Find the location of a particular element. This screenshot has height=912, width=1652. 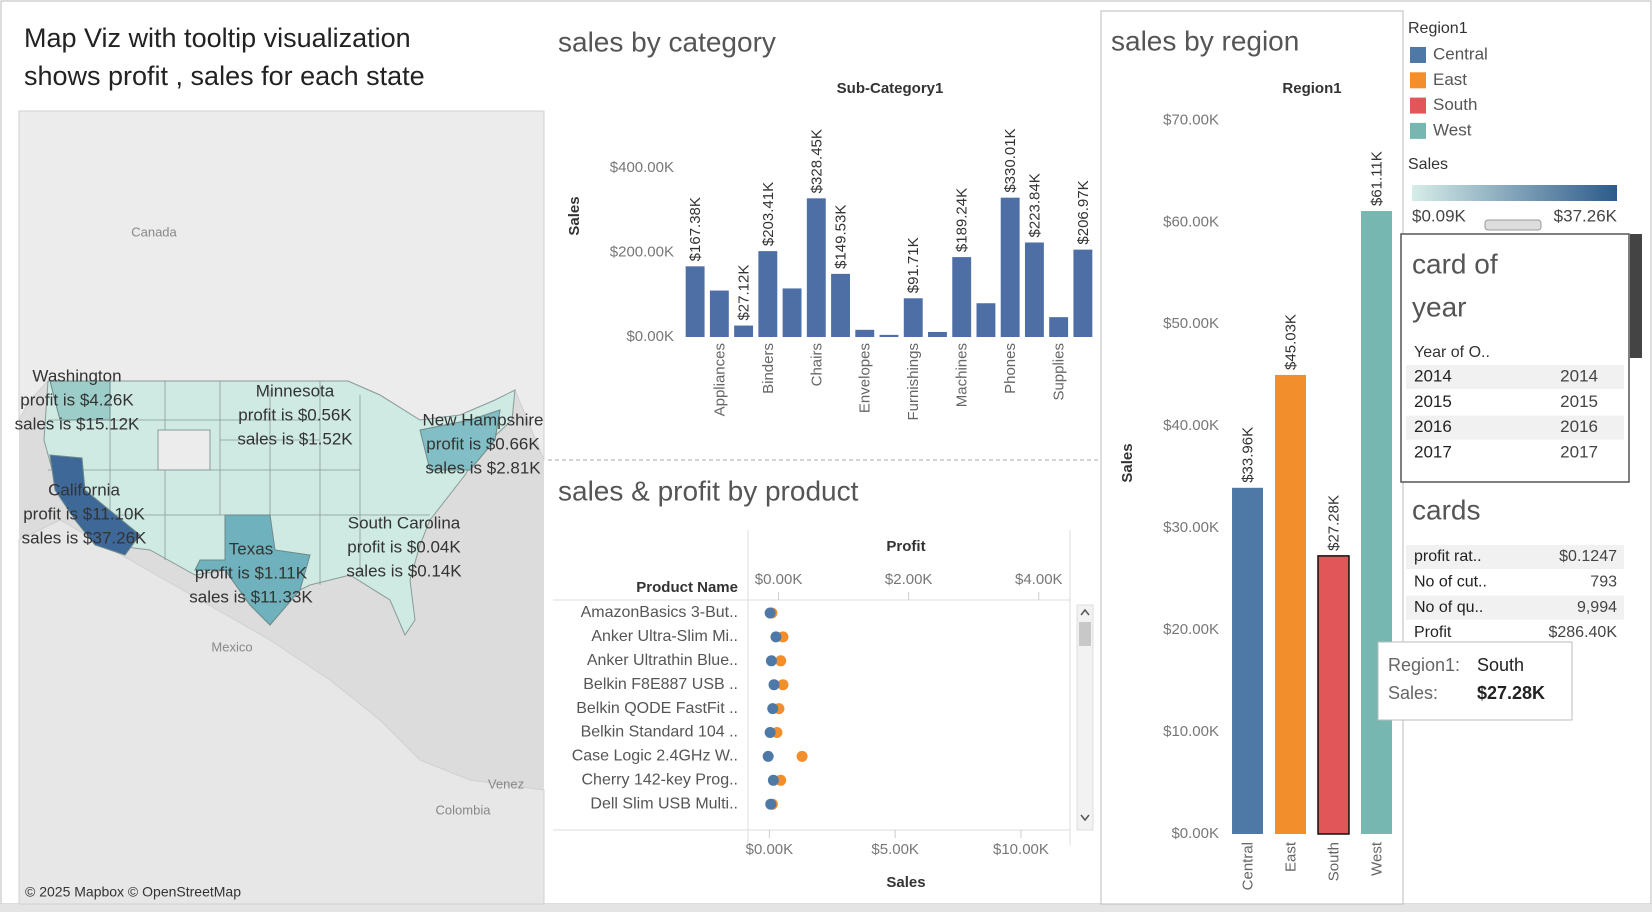

chart-title: sales by category is located at coordinates (667, 41).